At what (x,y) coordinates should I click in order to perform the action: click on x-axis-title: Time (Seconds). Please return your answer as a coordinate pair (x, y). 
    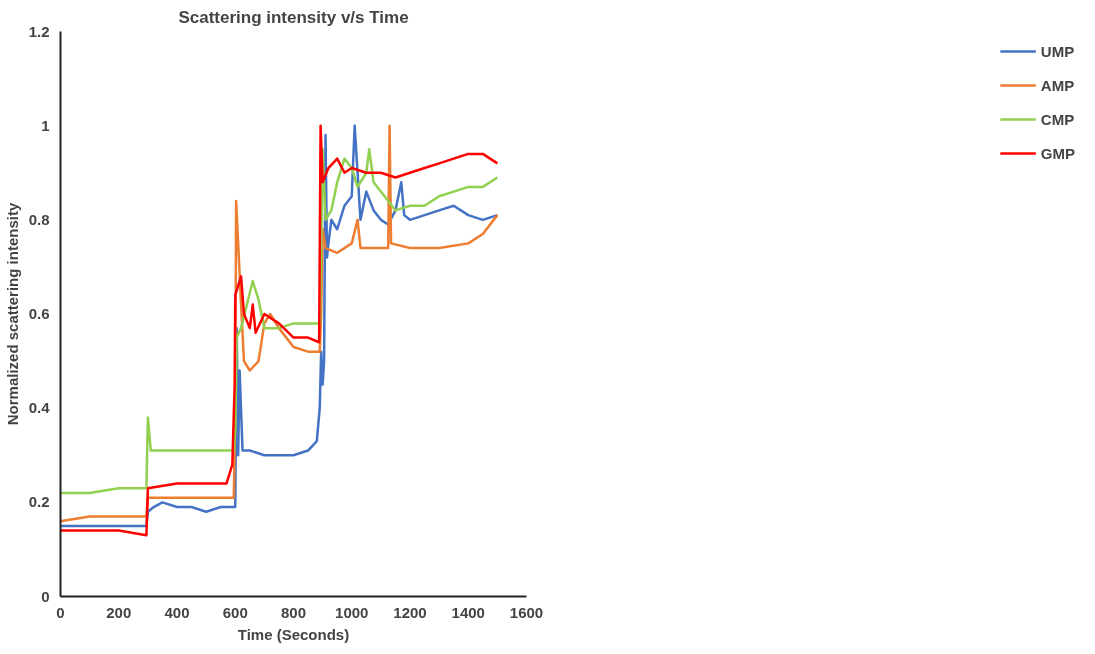
    Looking at the image, I should click on (293, 634).